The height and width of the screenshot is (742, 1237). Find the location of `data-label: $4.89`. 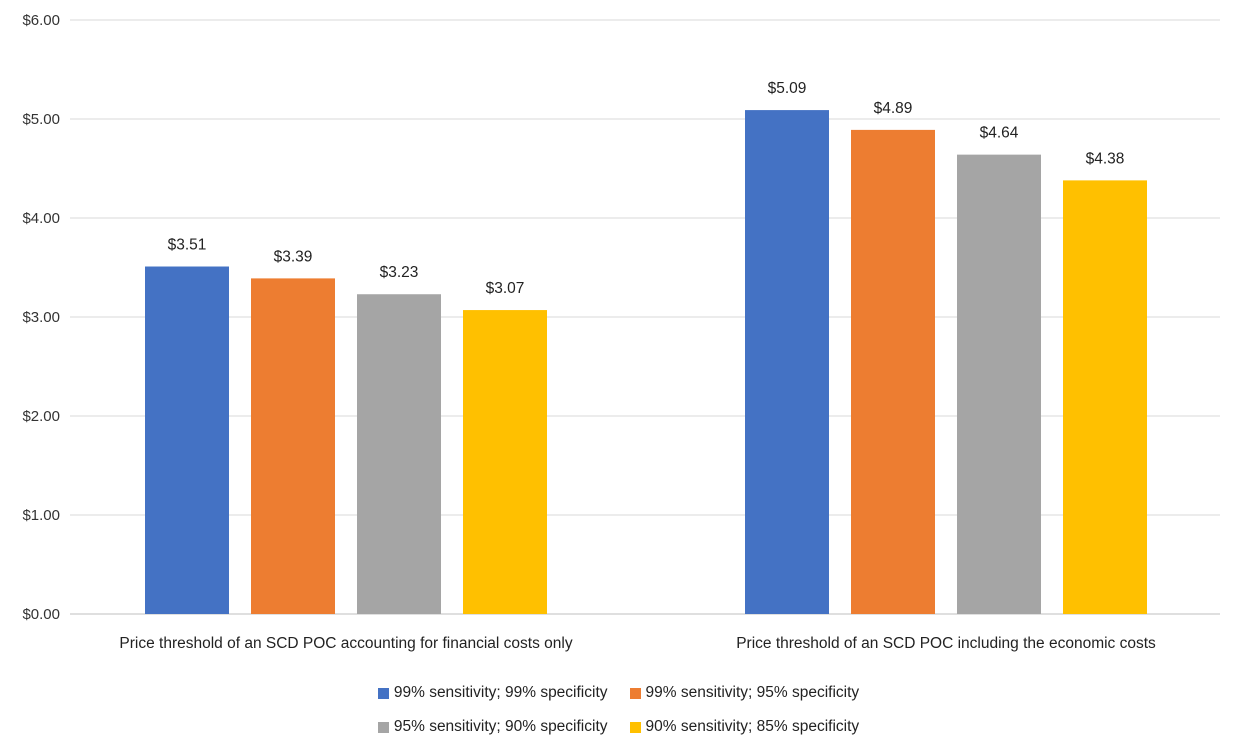

data-label: $4.89 is located at coordinates (893, 108).